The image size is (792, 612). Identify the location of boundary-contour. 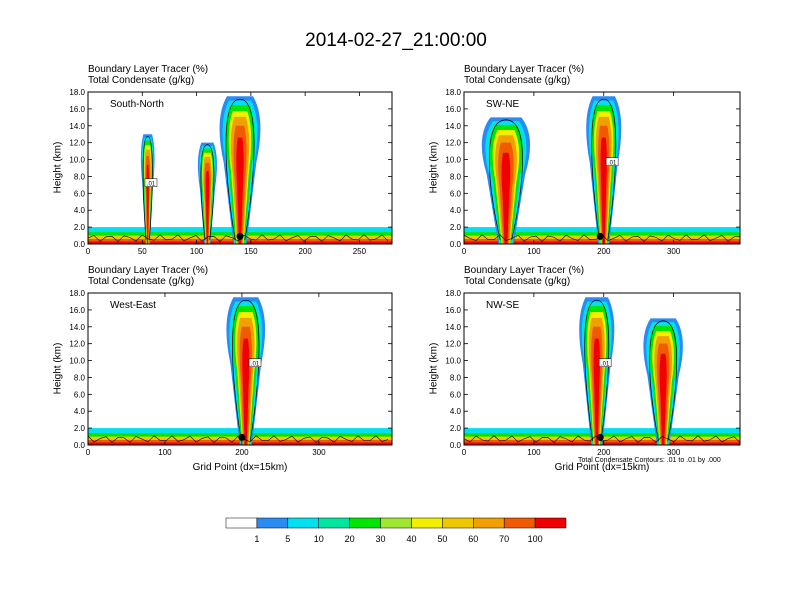
(238, 439).